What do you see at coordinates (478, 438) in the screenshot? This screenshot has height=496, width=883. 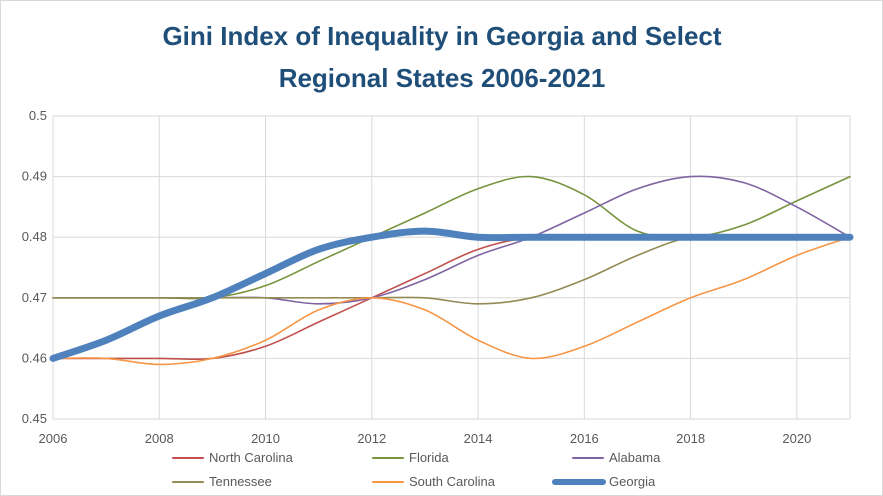 I see `x-tick-label: 2014` at bounding box center [478, 438].